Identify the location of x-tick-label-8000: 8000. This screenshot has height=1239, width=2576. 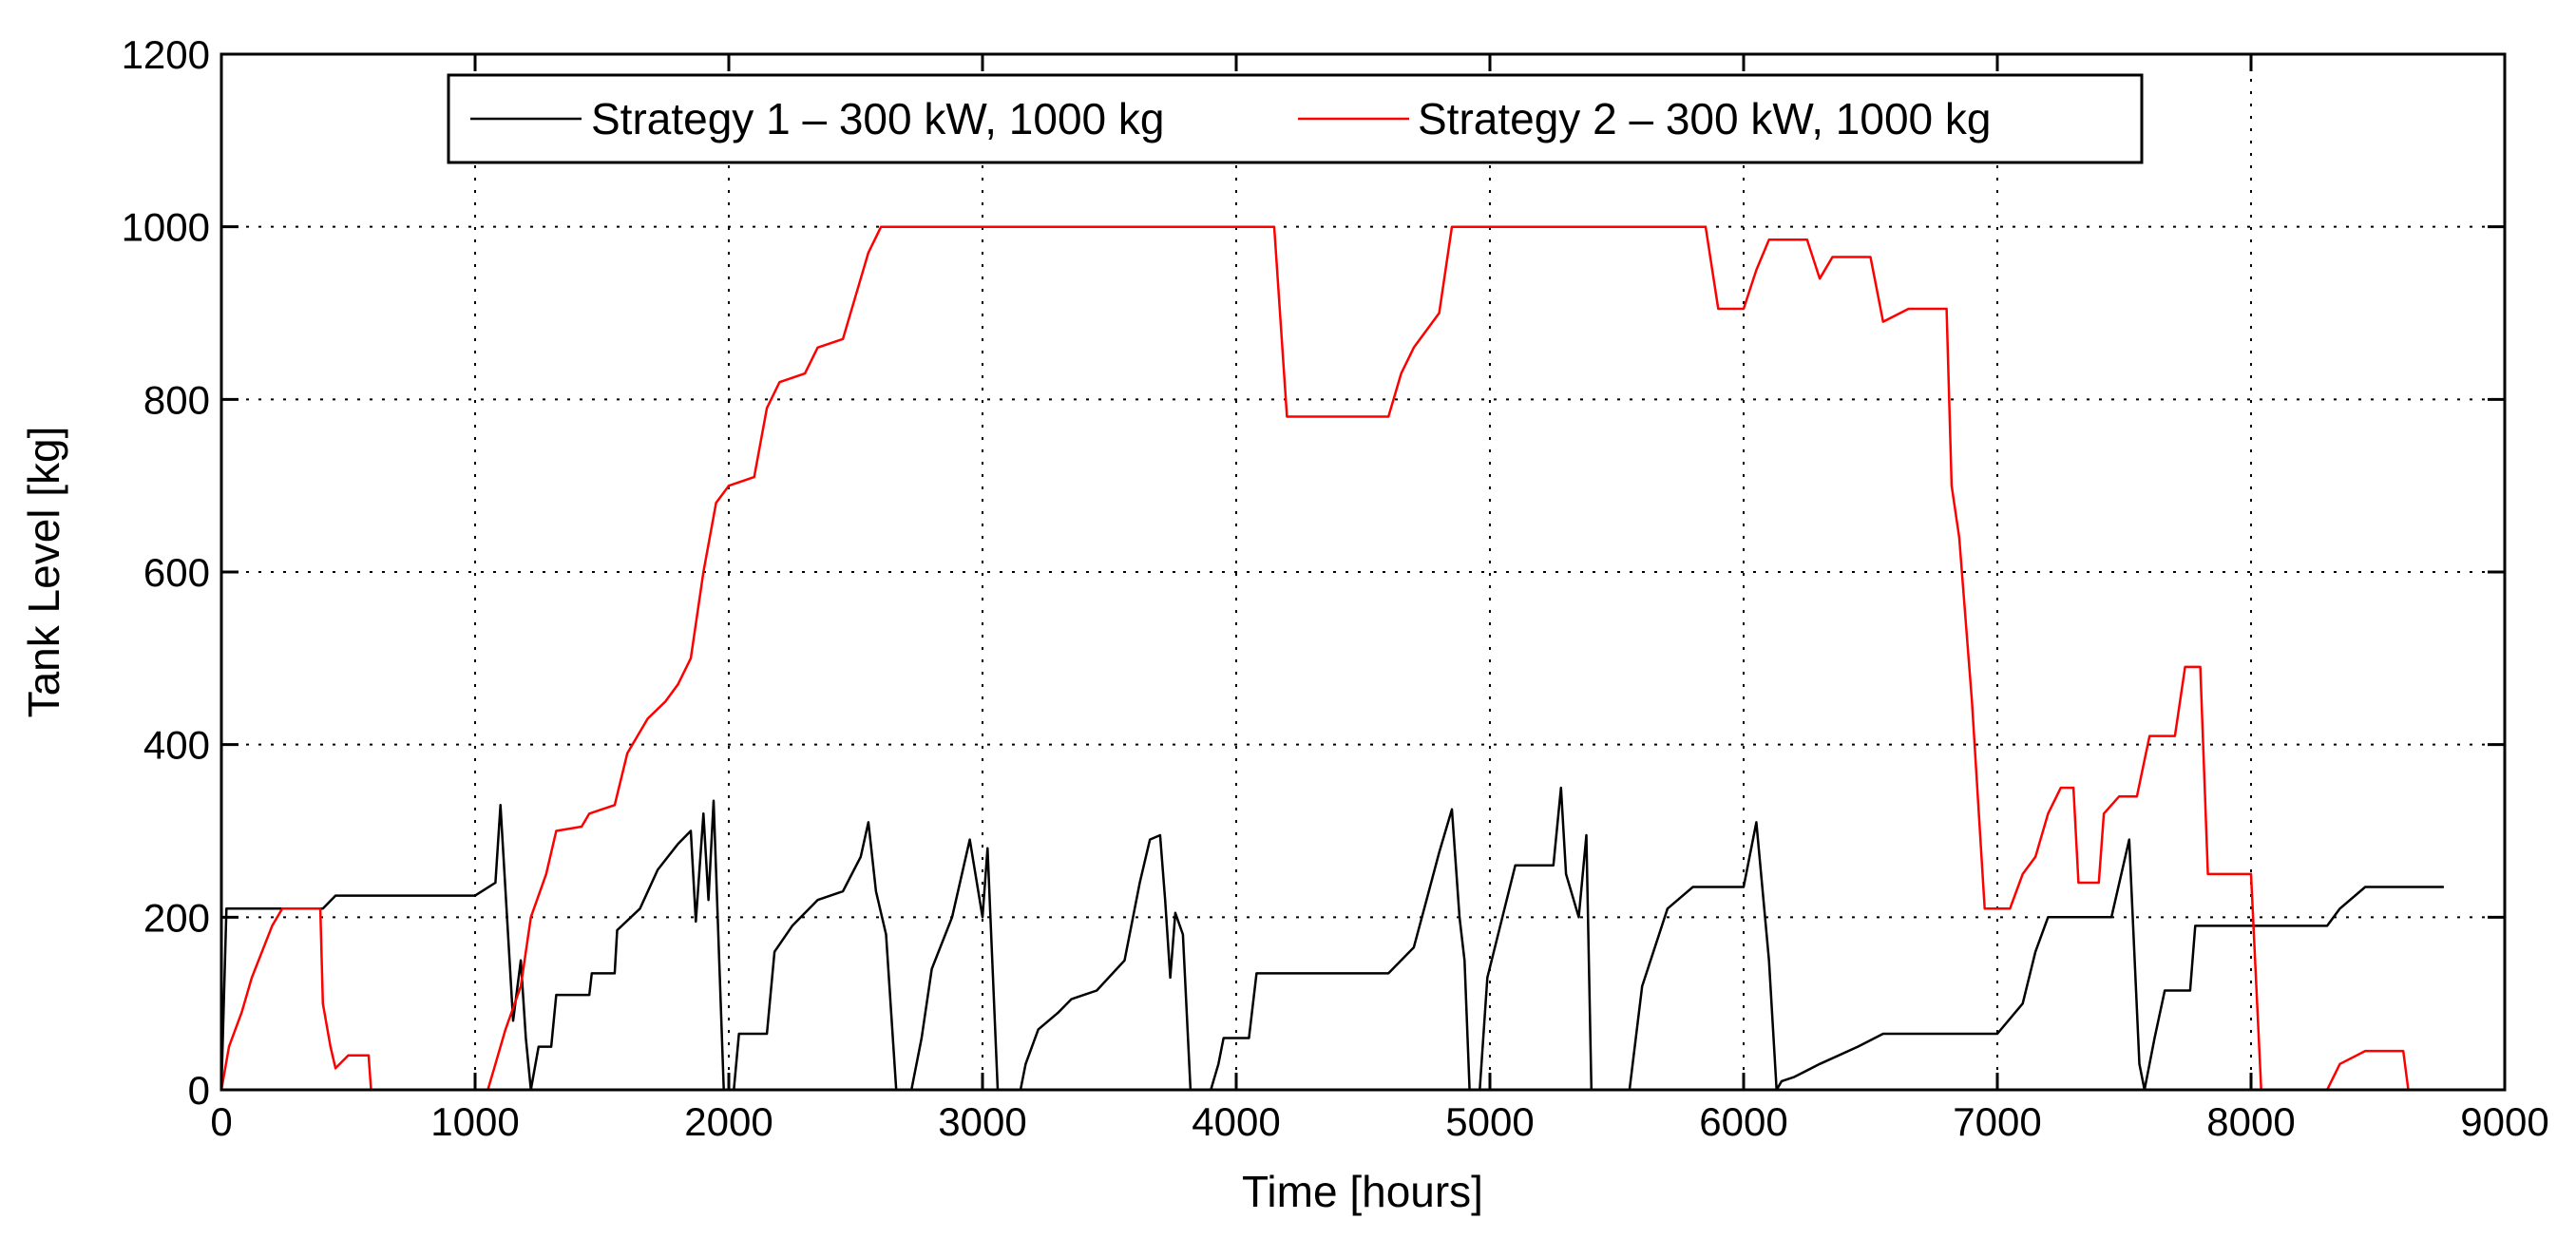
(2250, 1121).